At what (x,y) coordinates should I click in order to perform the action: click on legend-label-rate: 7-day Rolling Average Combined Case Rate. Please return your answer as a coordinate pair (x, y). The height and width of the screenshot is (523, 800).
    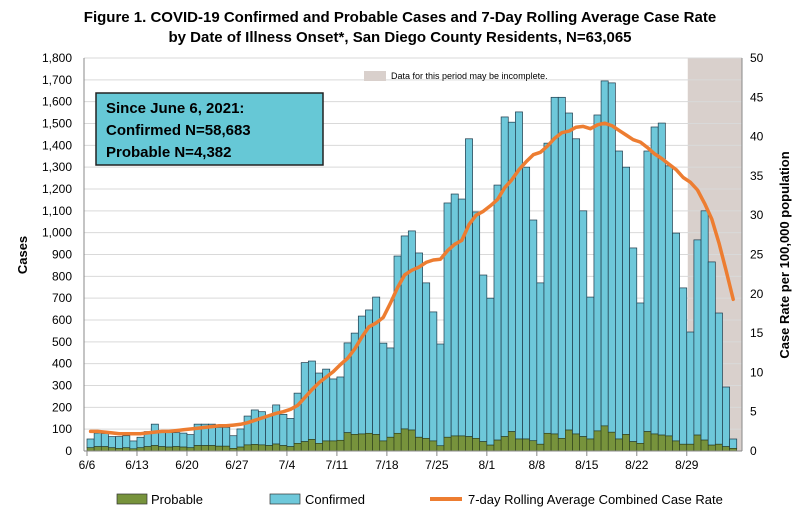
    Looking at the image, I should click on (595, 499).